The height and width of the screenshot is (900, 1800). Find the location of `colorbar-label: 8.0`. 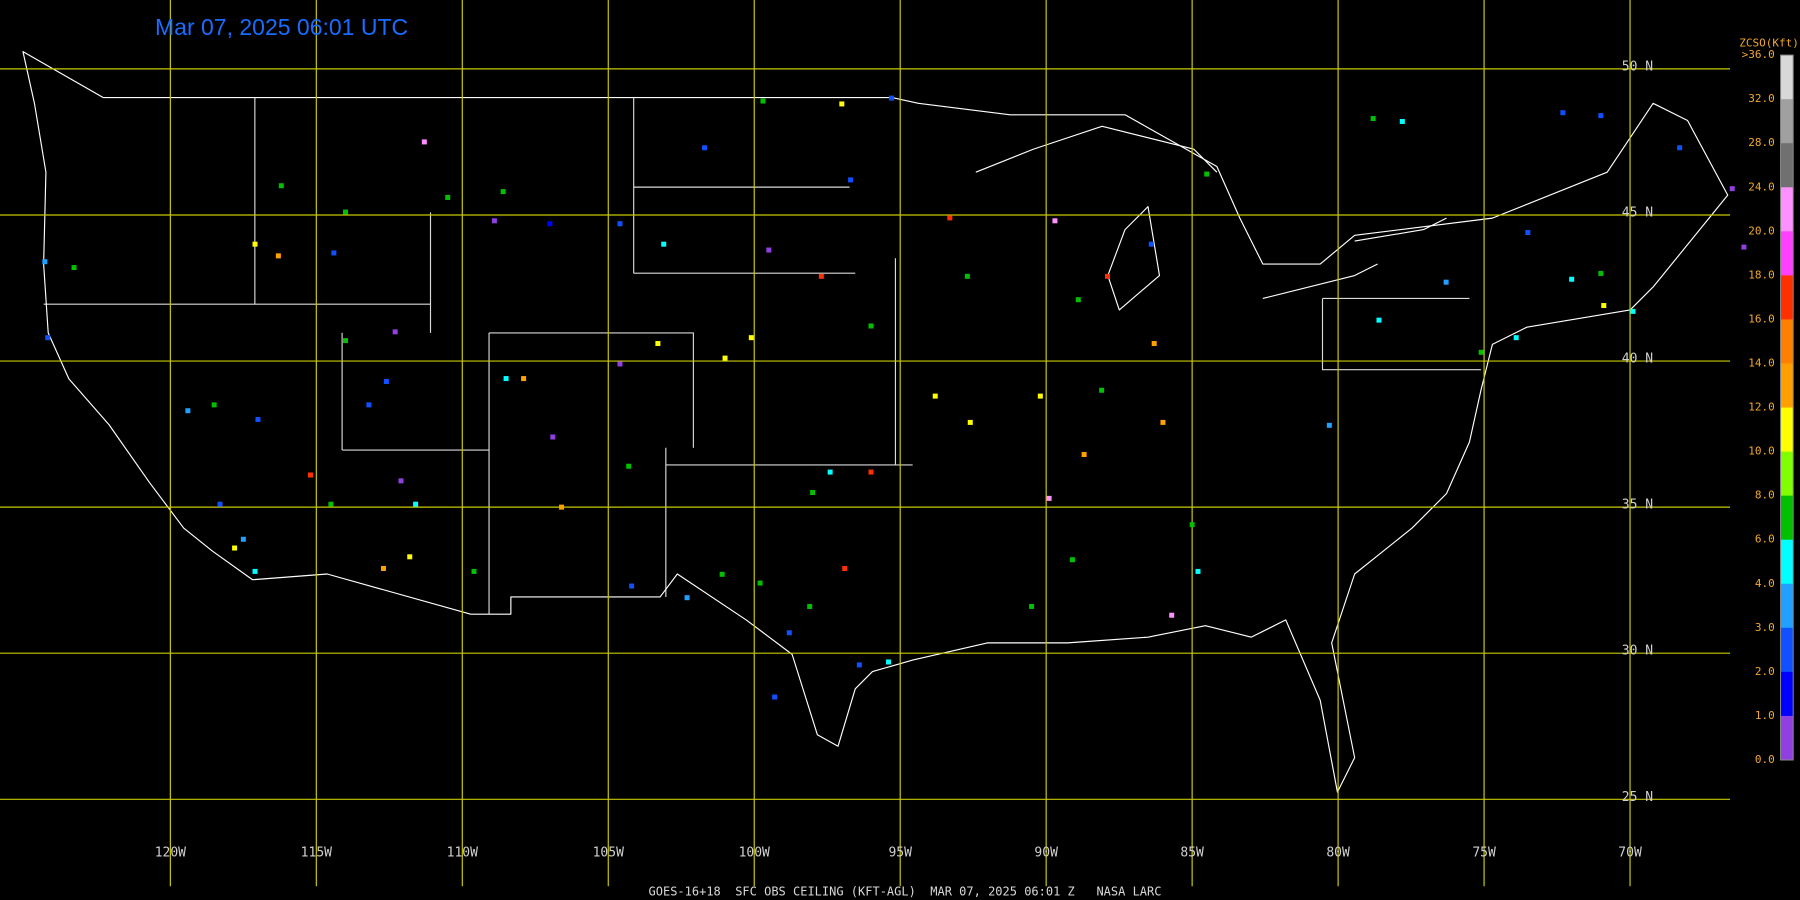

colorbar-label: 8.0 is located at coordinates (1765, 495).